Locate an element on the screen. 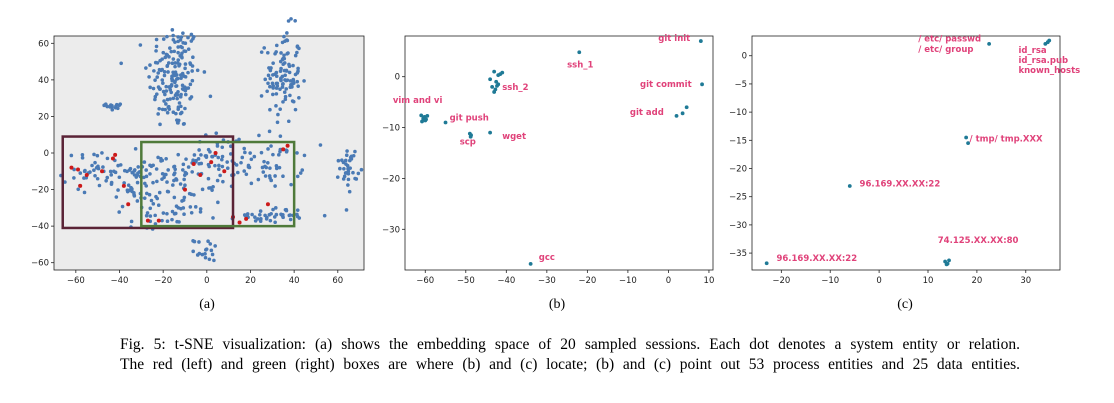 The image size is (1114, 403). y-tick-label: 0 is located at coordinates (397, 78).